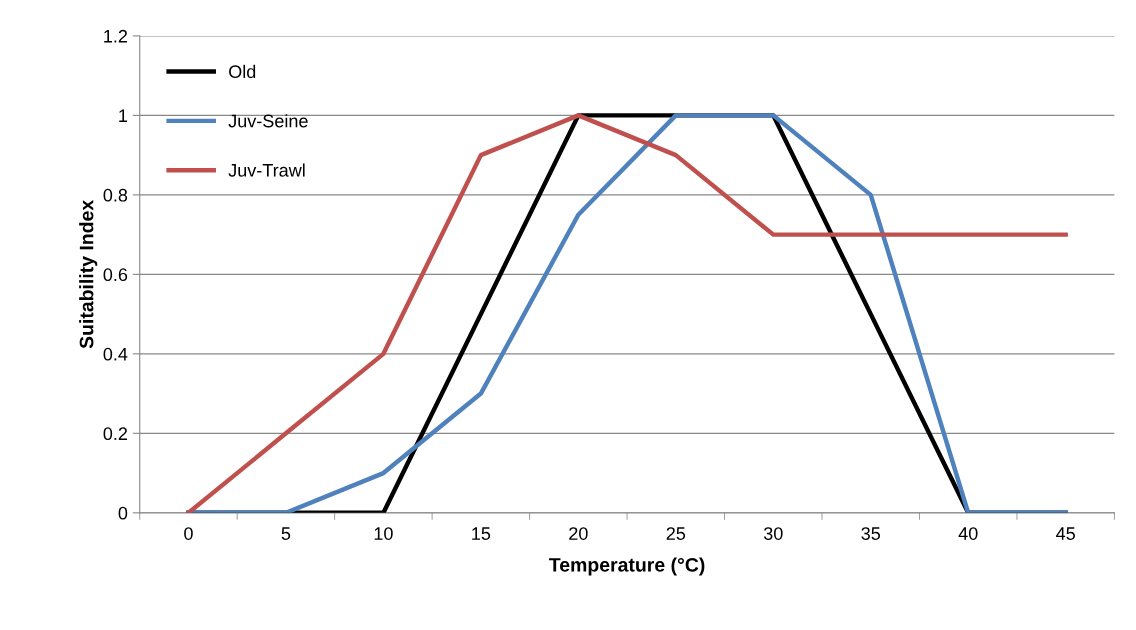 This screenshot has width=1136, height=630. Describe the element at coordinates (627, 566) in the screenshot. I see `x-axis-title: Temperature (°C)` at that location.